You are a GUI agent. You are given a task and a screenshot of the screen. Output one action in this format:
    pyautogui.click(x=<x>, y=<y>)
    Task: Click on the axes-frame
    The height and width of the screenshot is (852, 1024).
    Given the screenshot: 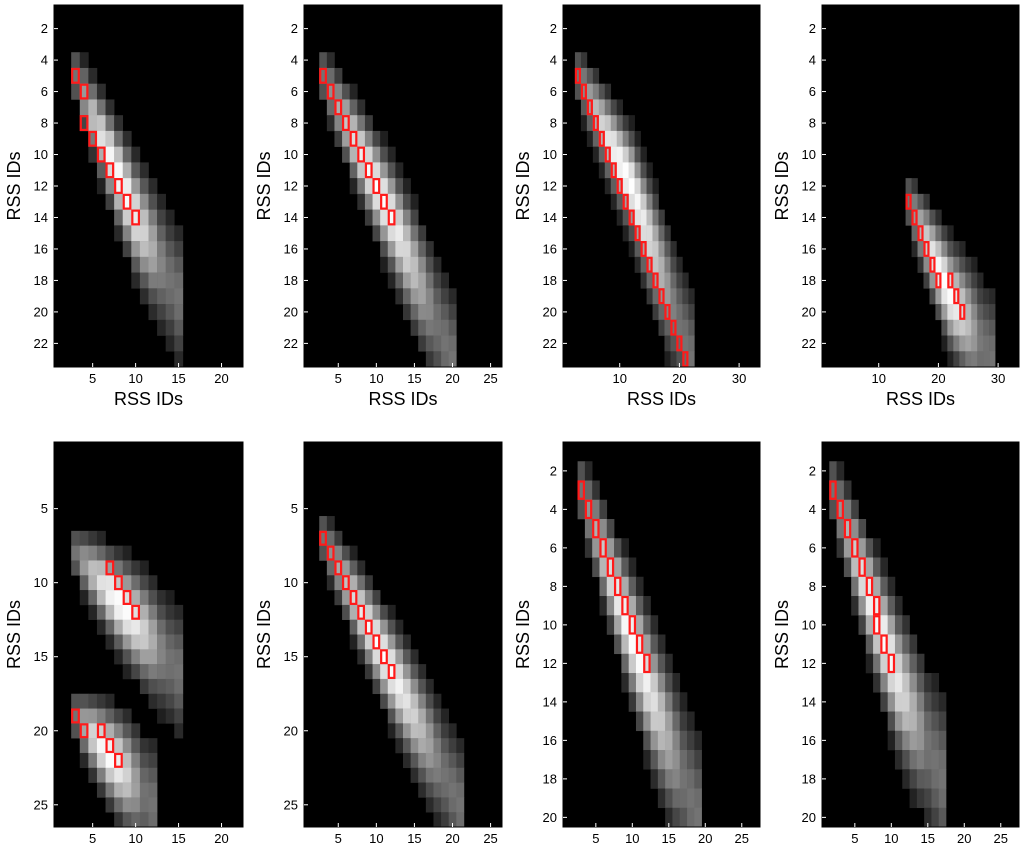 What is the action you would take?
    pyautogui.click(x=403, y=634)
    